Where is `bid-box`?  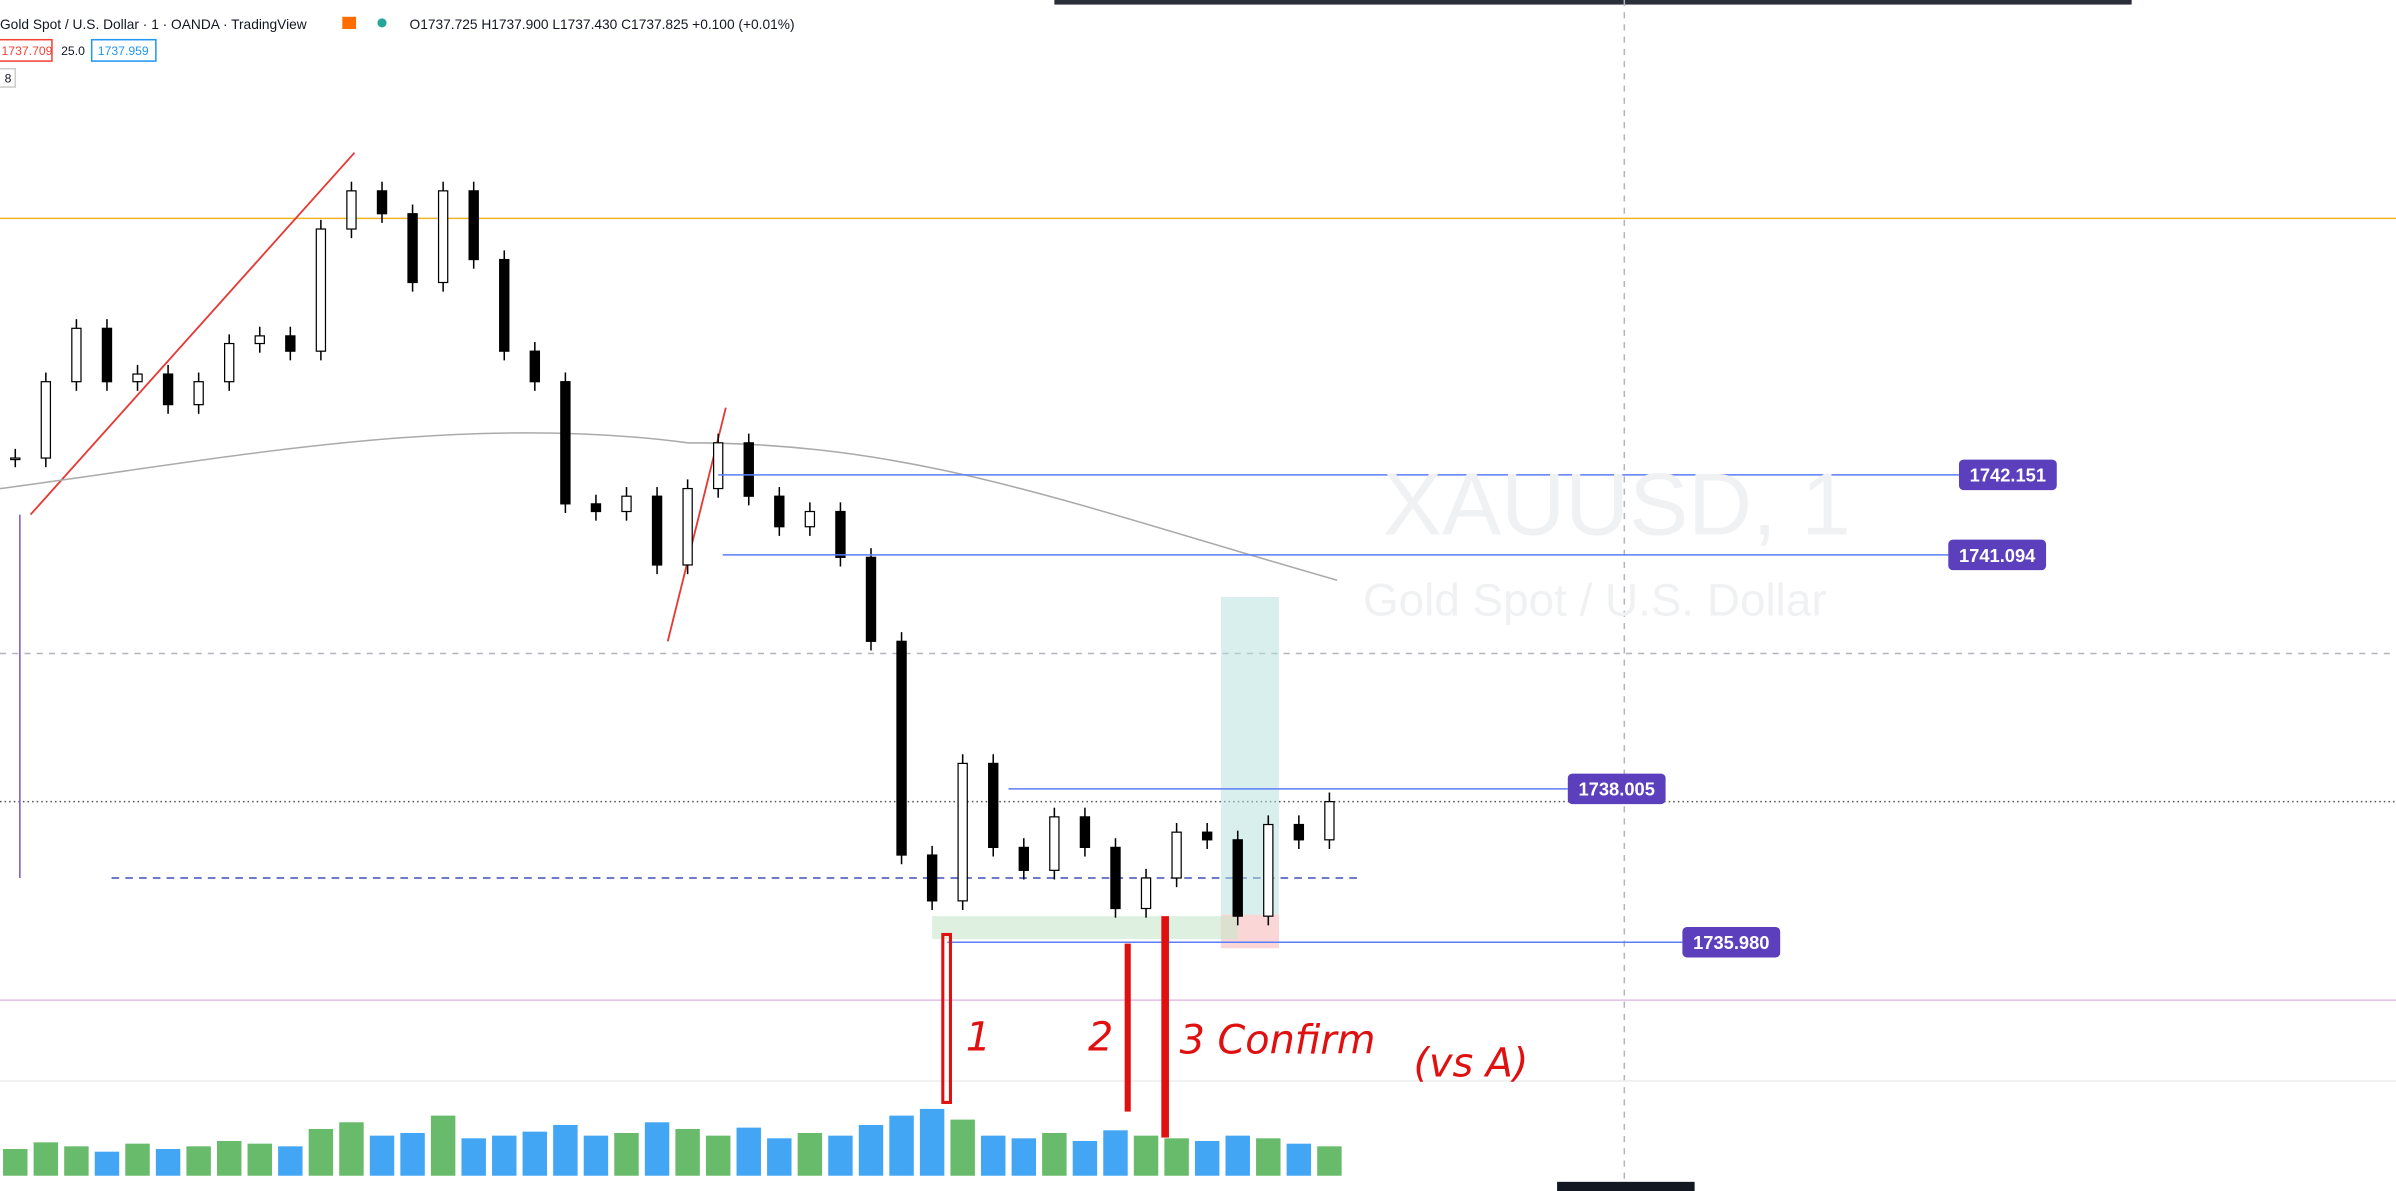 bid-box is located at coordinates (26, 50).